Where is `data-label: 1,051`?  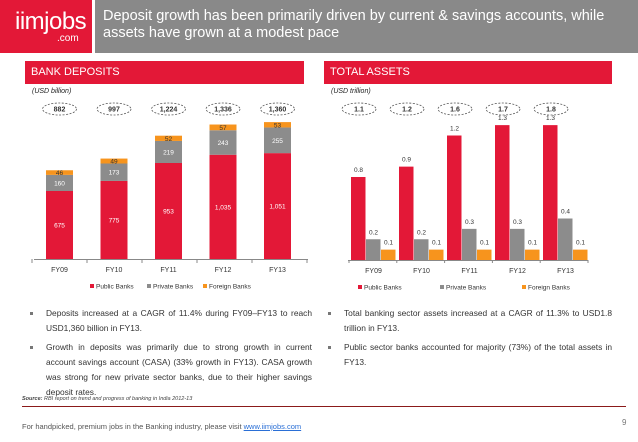 data-label: 1,051 is located at coordinates (277, 207).